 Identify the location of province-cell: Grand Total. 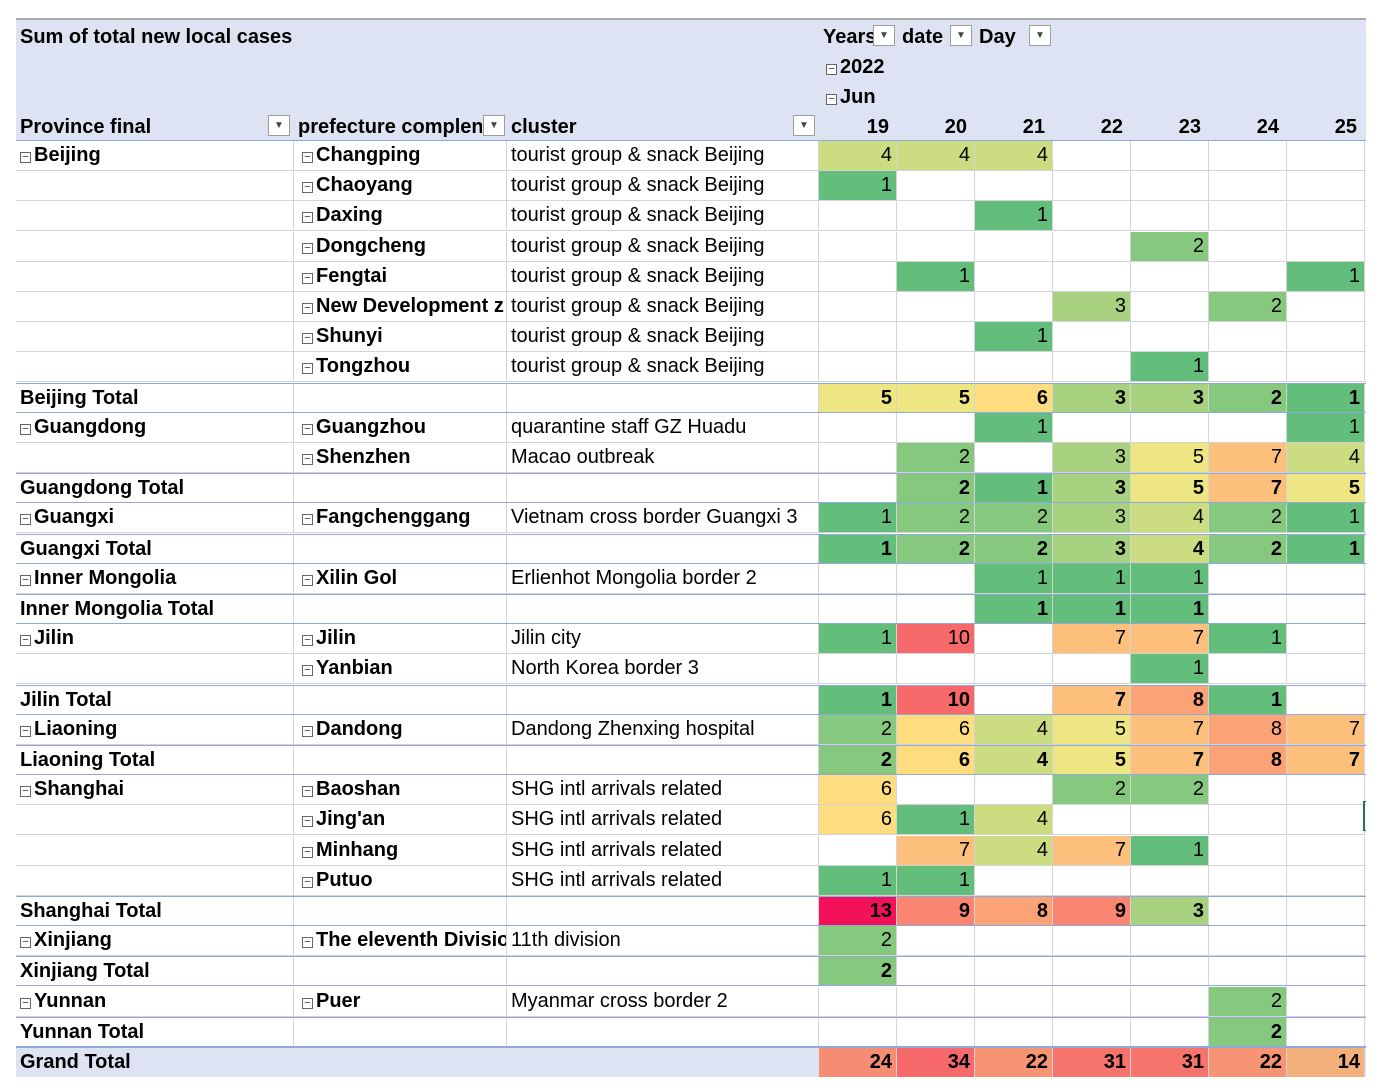
(155, 1062).